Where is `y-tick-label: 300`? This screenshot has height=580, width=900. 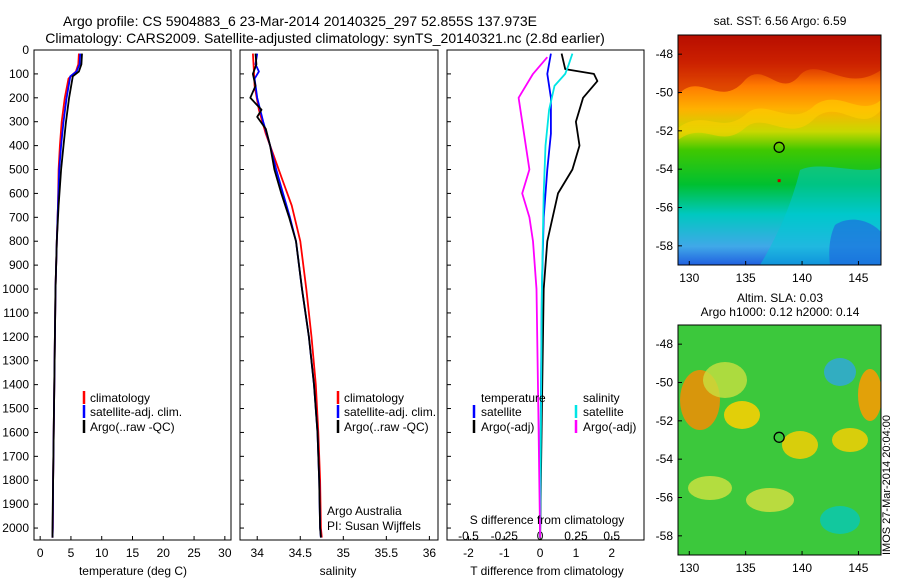
y-tick-label: 300 is located at coordinates (19, 122).